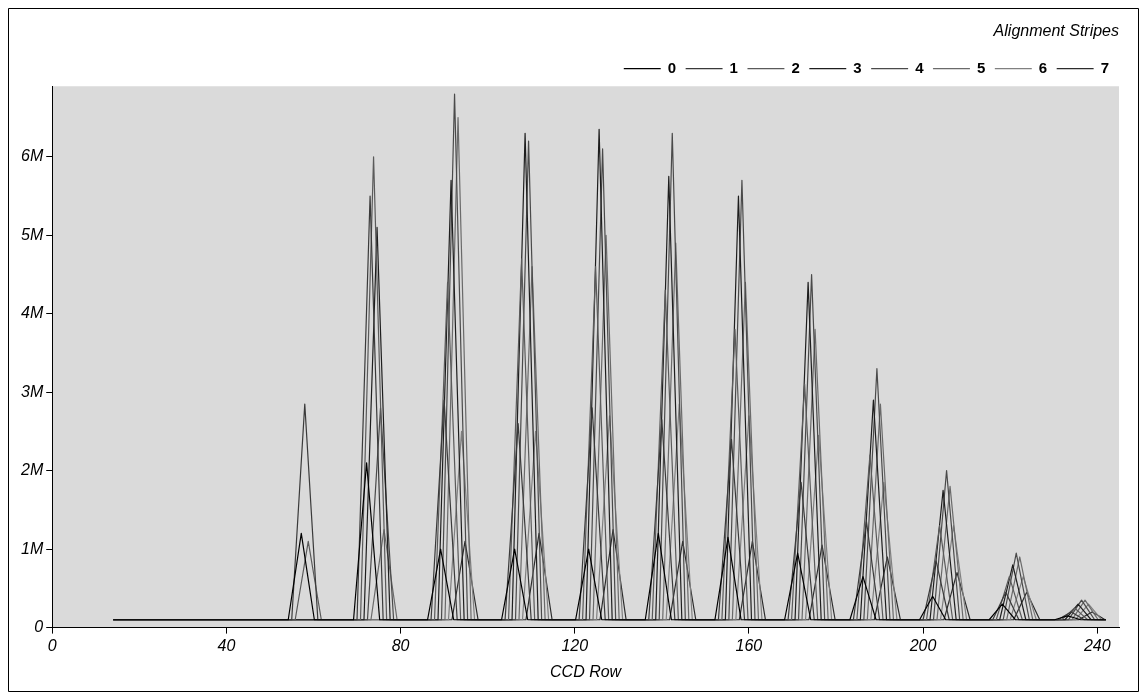 The width and height of the screenshot is (1147, 700). What do you see at coordinates (672, 67) in the screenshot?
I see `legend-label: 0` at bounding box center [672, 67].